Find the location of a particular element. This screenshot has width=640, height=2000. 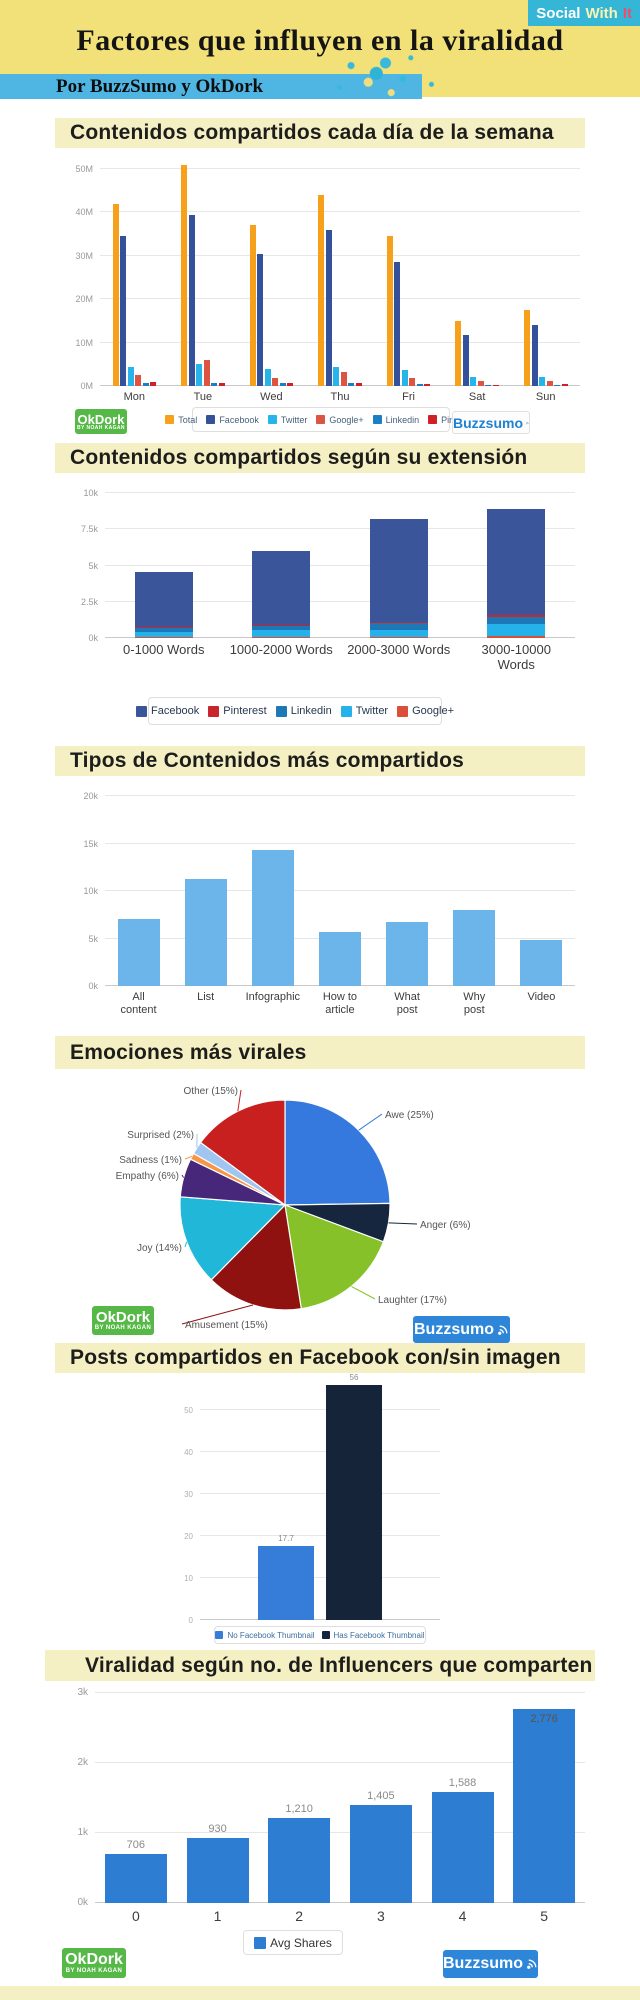

page-title: Factores que influyen en la viralidad is located at coordinates (320, 40).